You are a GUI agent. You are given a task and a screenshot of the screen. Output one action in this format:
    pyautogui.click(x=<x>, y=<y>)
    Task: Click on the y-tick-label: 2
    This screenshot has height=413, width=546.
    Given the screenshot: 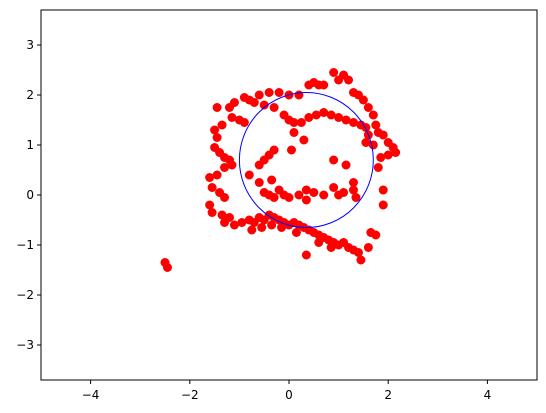 What is the action you would take?
    pyautogui.click(x=30, y=95)
    